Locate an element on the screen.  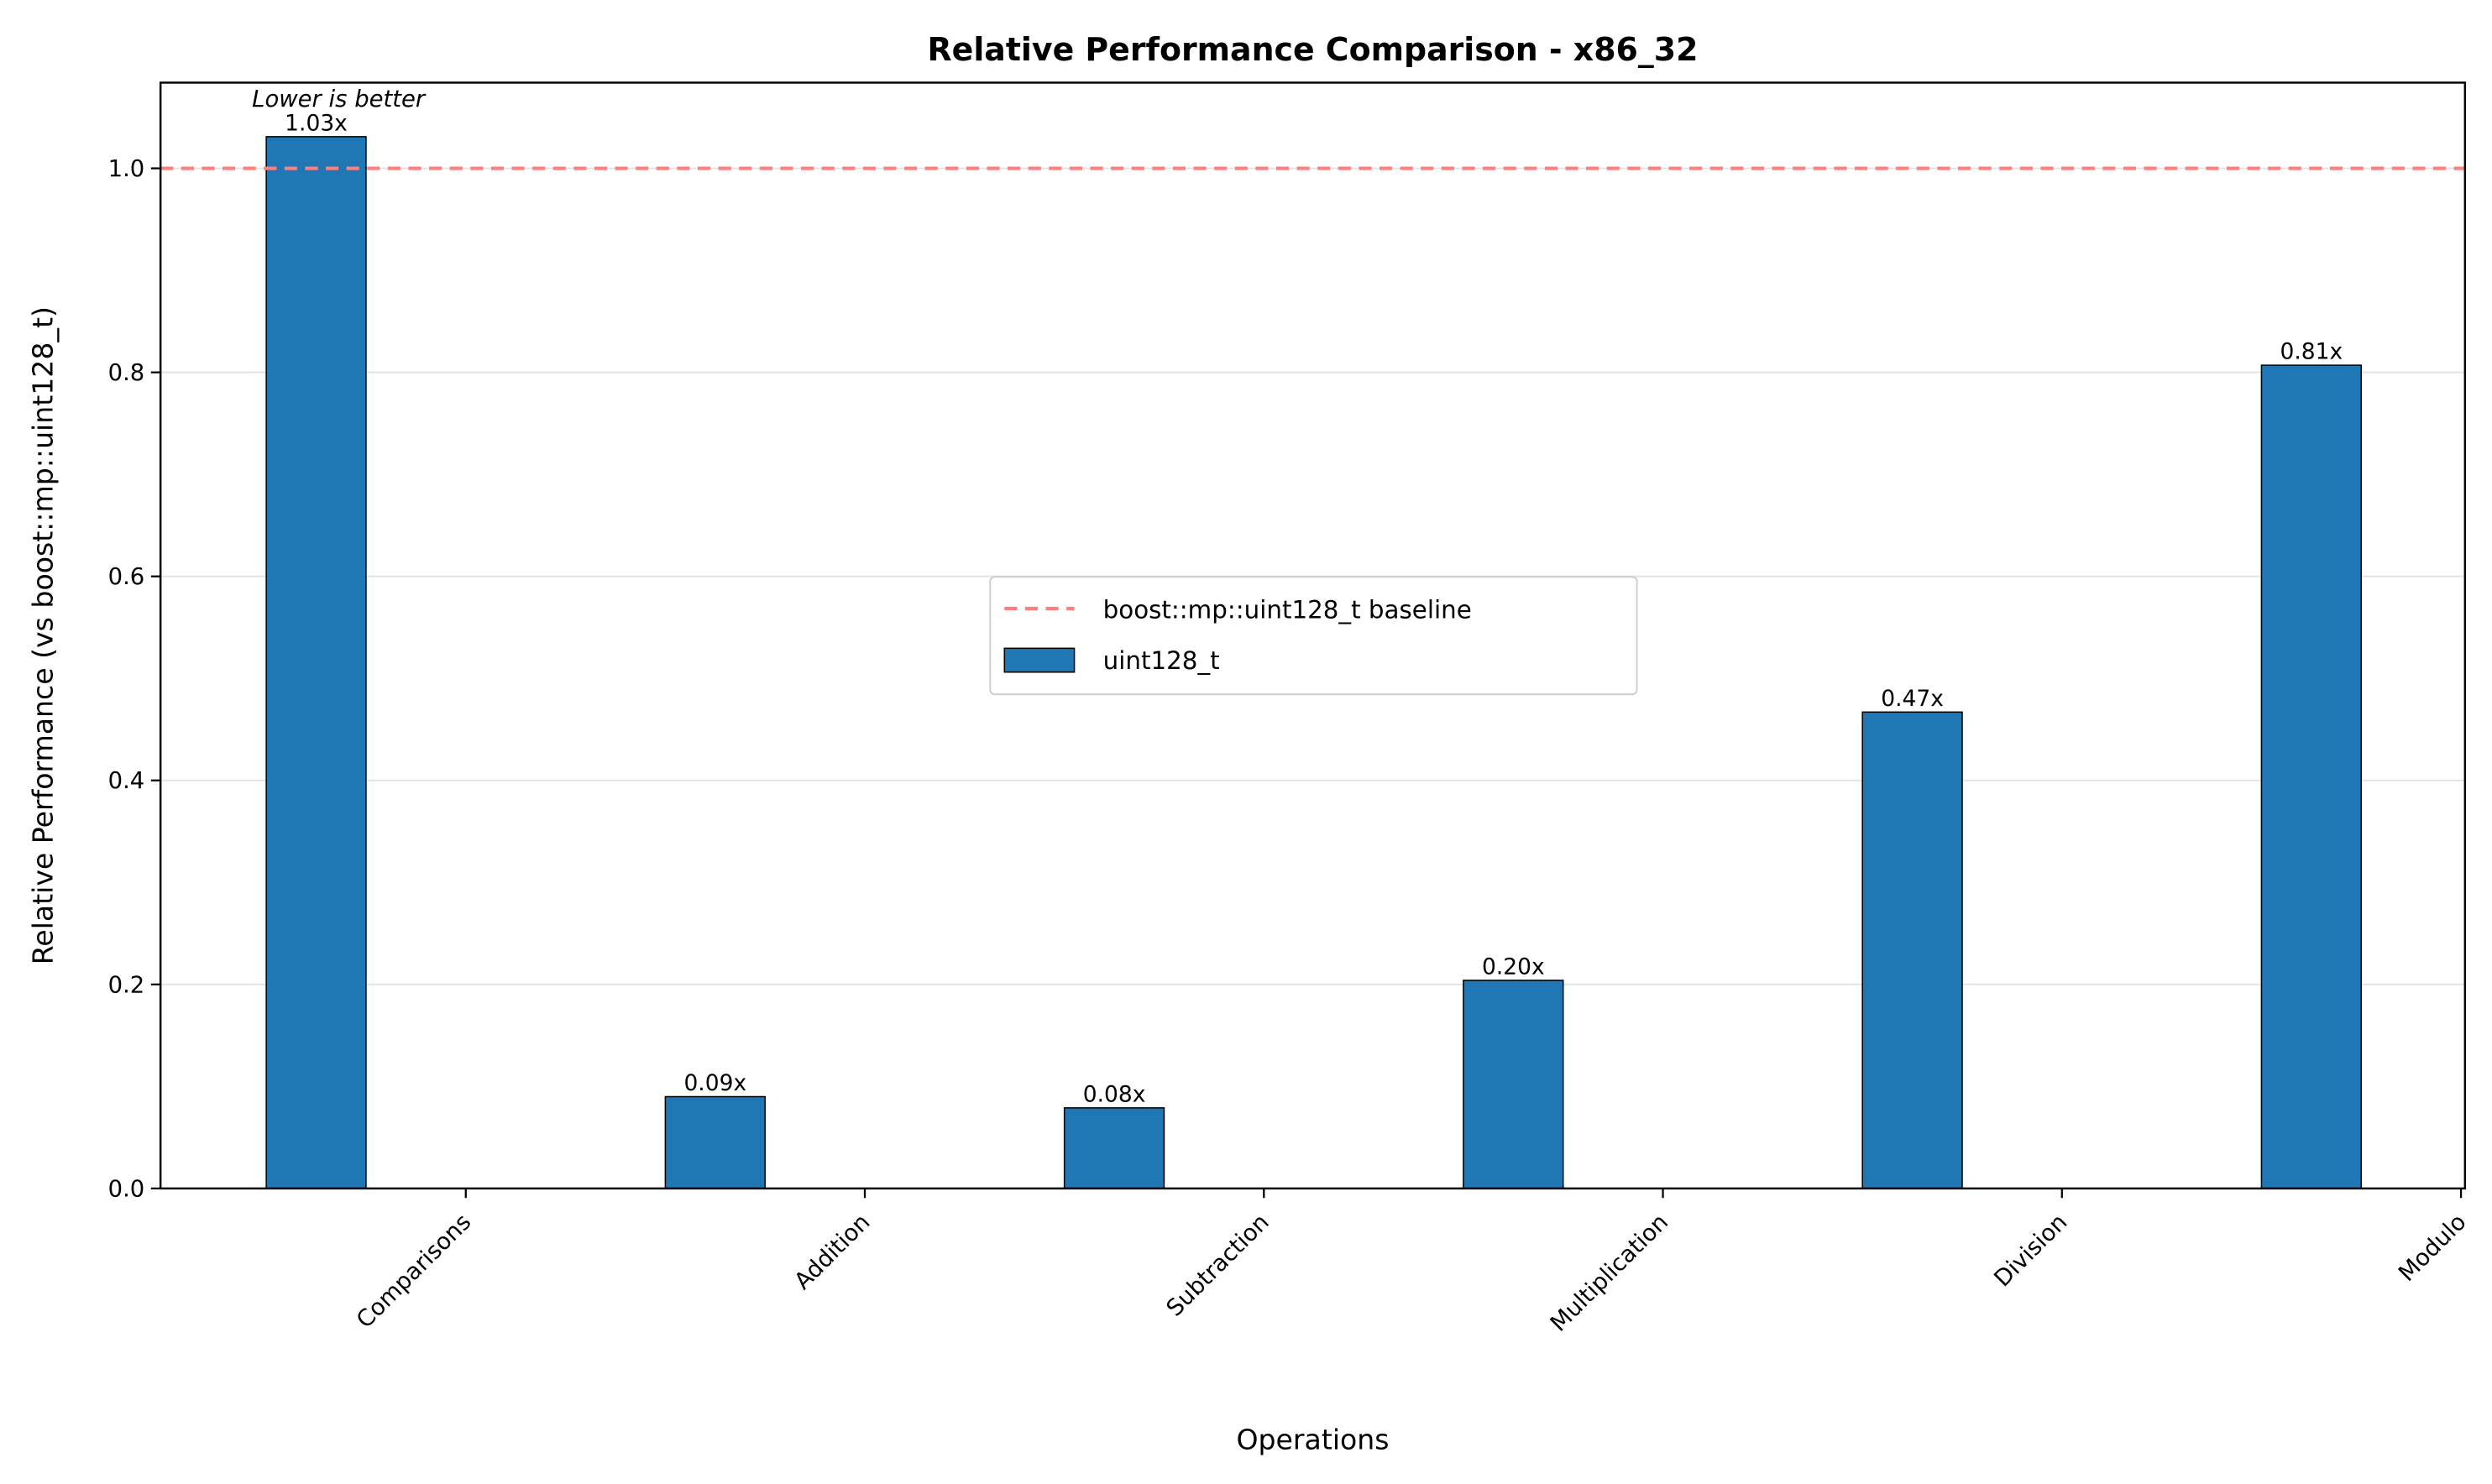
y-tick-label: 1.0 is located at coordinates (126, 169).